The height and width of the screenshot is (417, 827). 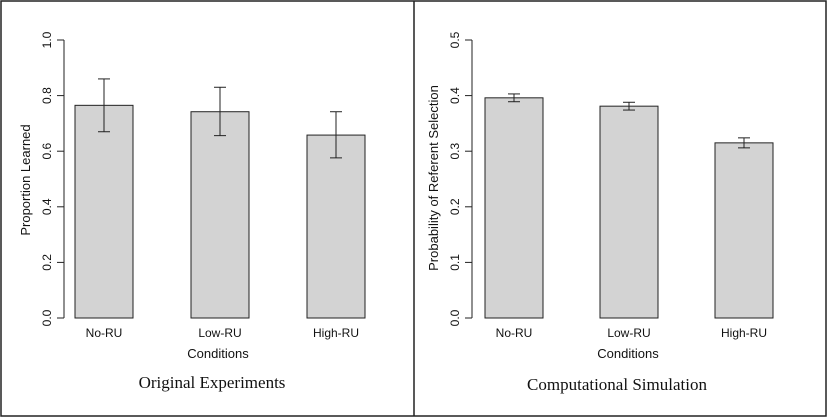 I want to click on panel-title: Computational Simulation, so click(x=617, y=384).